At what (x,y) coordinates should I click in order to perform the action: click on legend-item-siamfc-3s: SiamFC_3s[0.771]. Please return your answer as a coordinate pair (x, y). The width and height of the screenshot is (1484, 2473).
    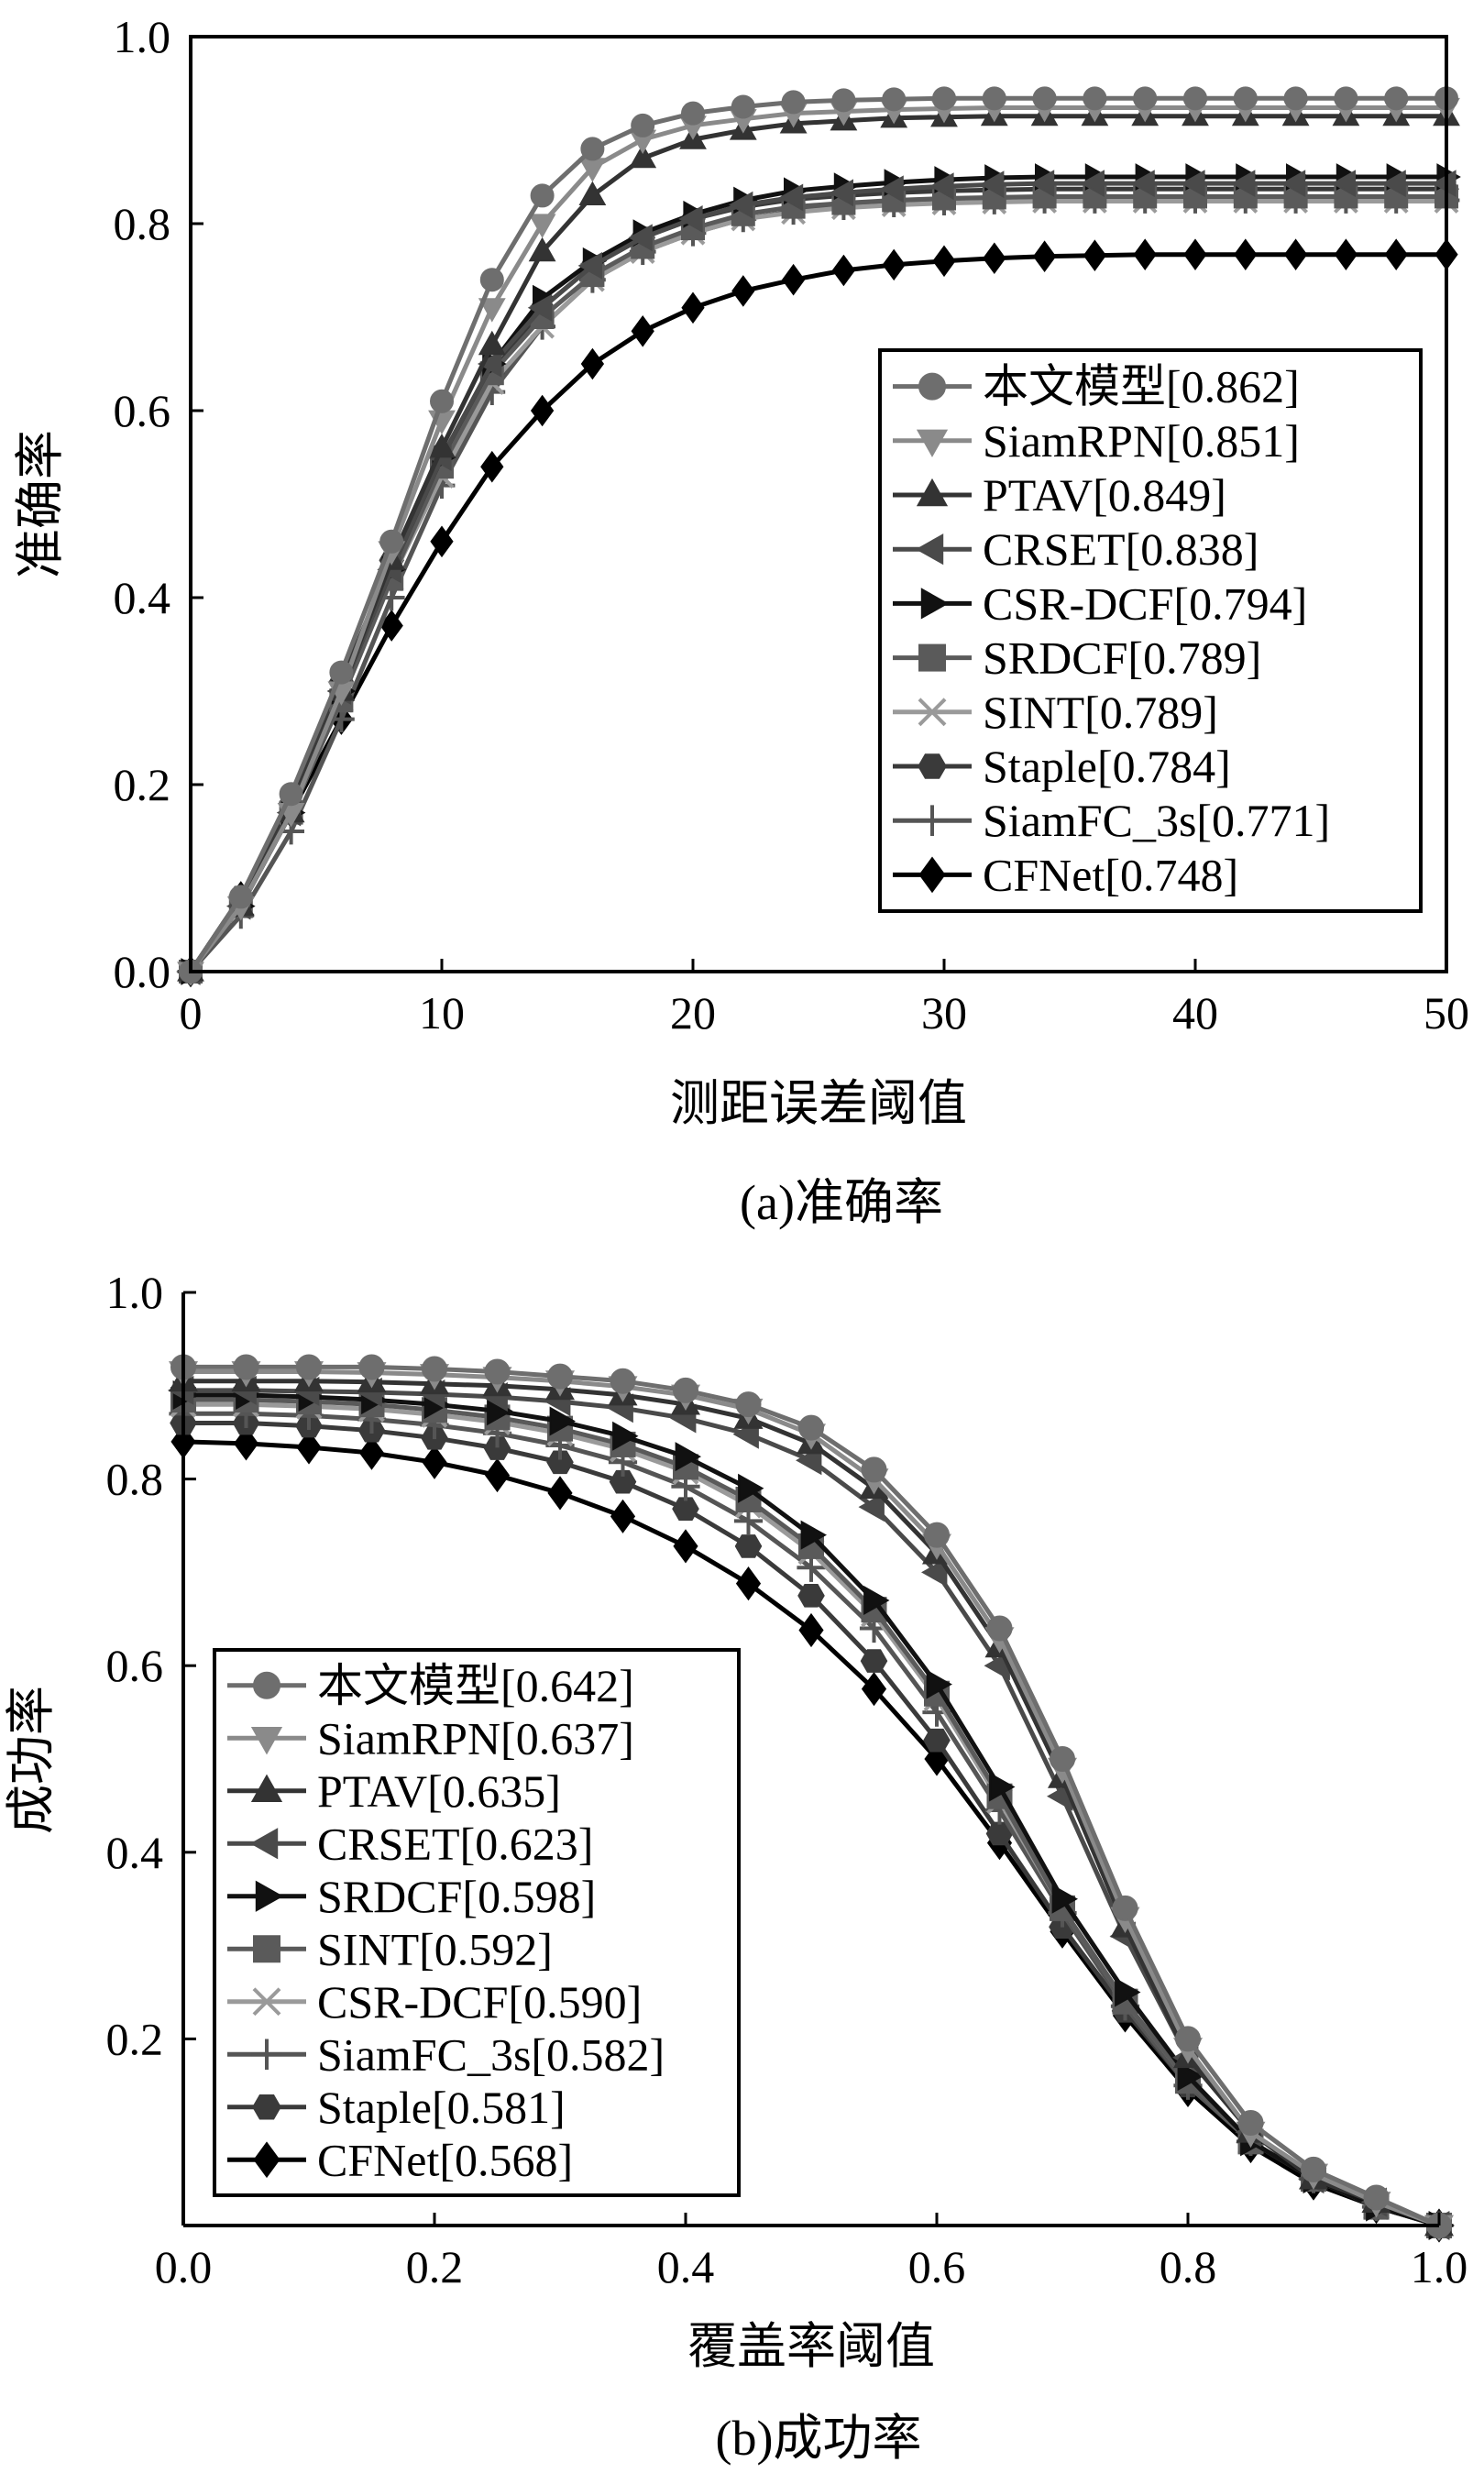
    Looking at the image, I should click on (1111, 820).